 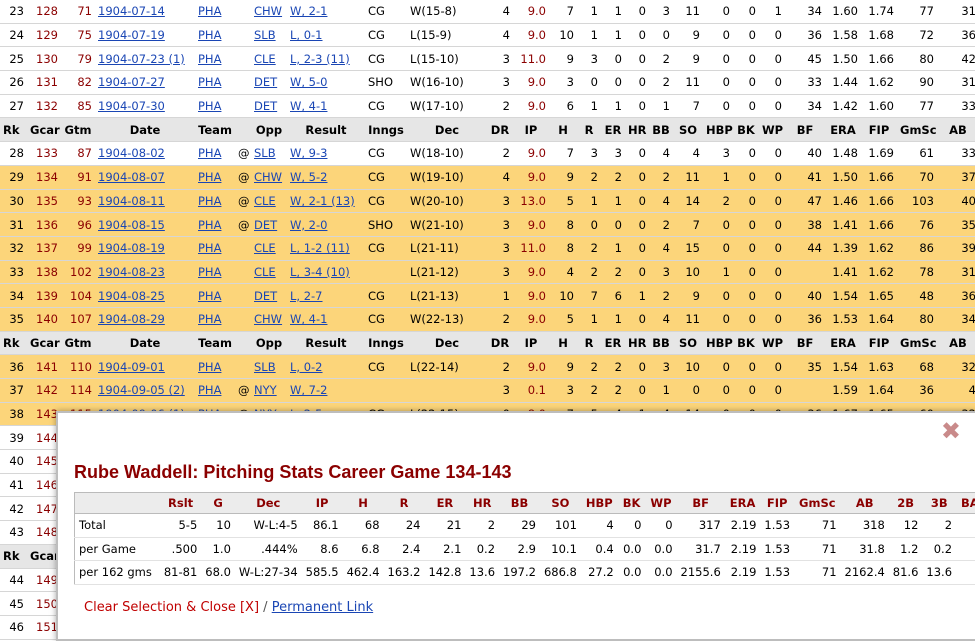 What do you see at coordinates (326, 154) in the screenshot?
I see `cell: W, 9-3` at bounding box center [326, 154].